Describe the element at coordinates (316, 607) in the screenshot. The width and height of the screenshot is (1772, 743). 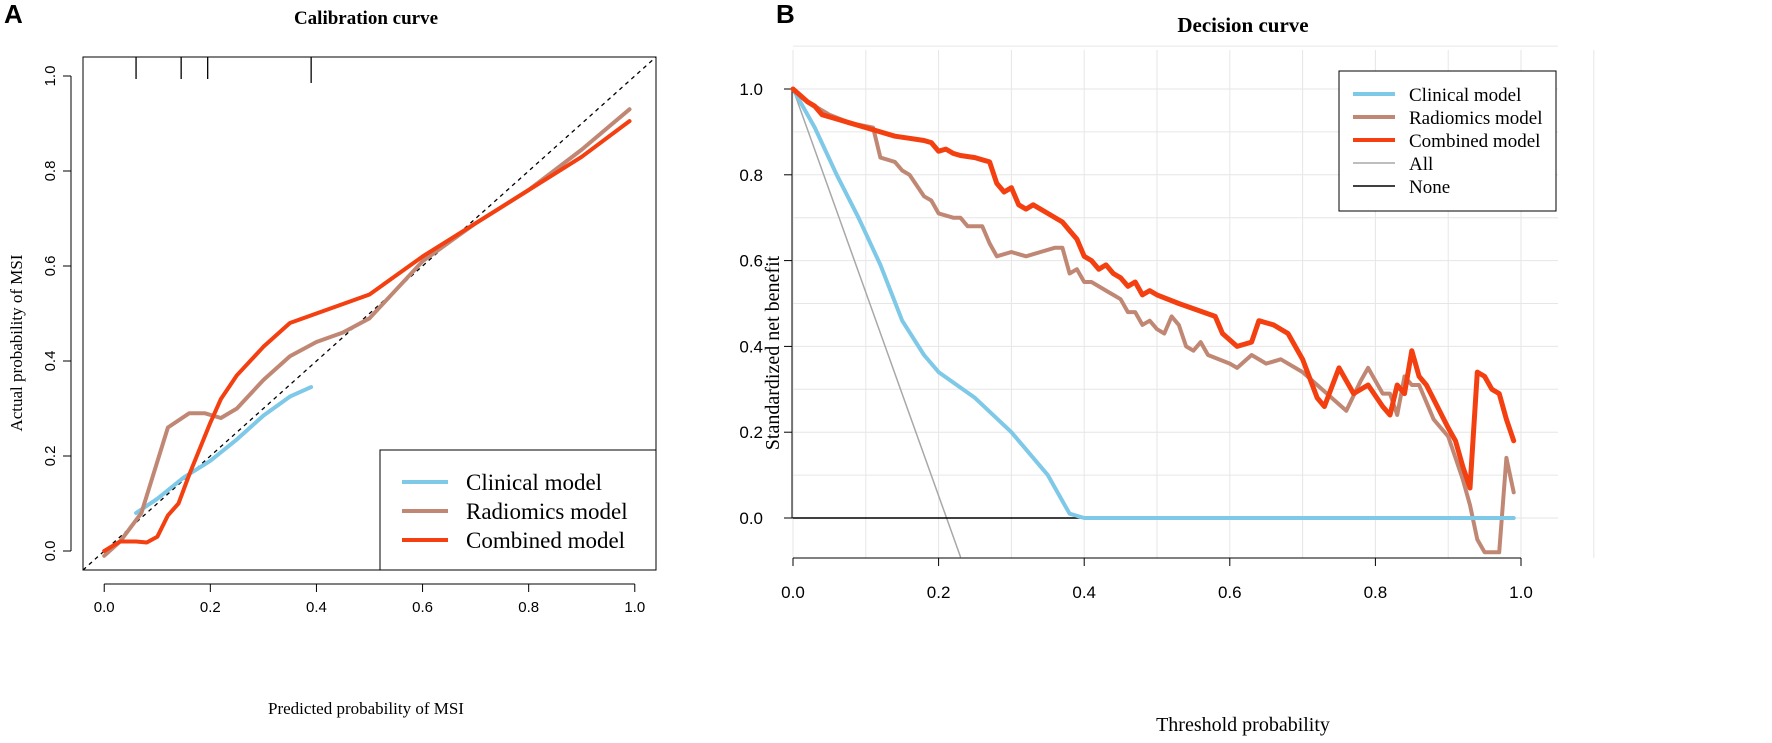
I see `calibration-x-tick-label-2: 0.4` at that location.